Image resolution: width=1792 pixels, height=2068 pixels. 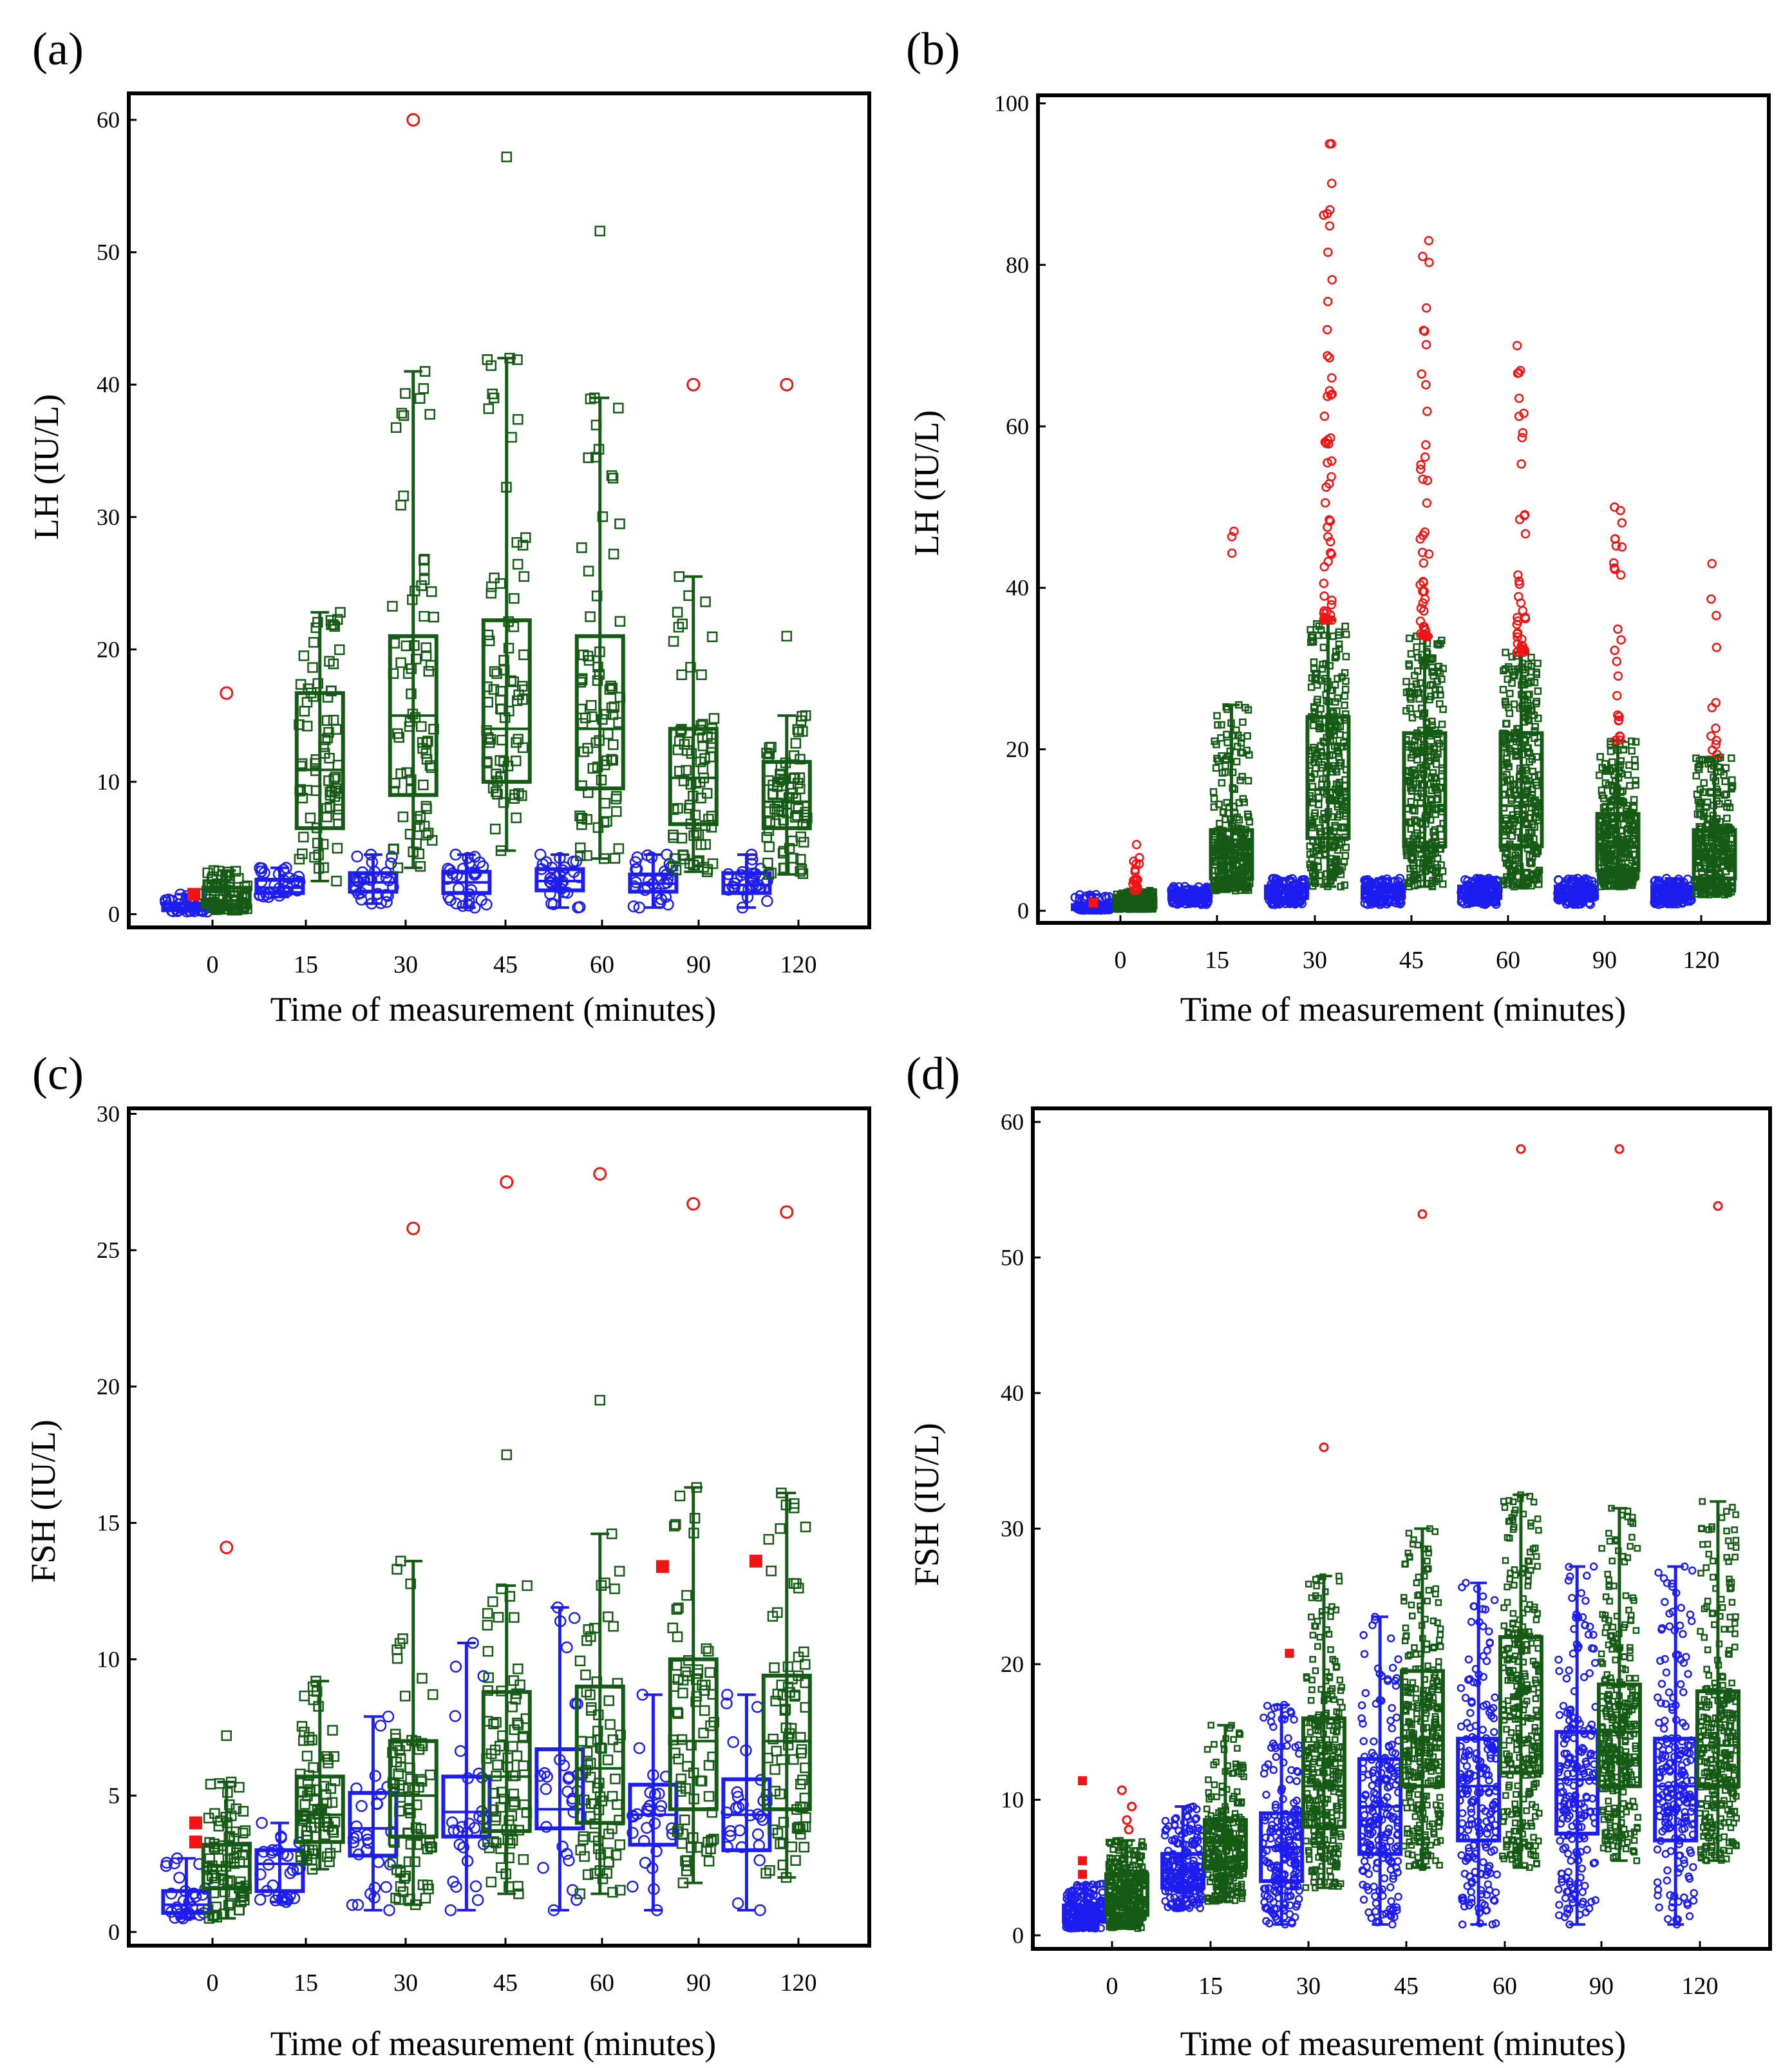 What do you see at coordinates (1093, 903) in the screenshot?
I see `red-marker` at bounding box center [1093, 903].